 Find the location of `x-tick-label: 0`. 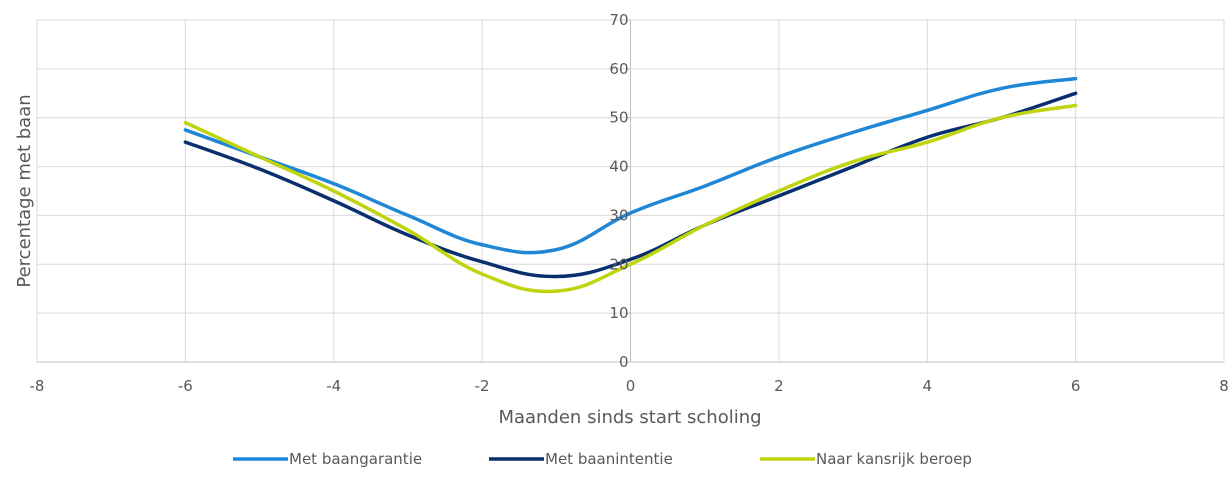

x-tick-label: 0 is located at coordinates (631, 386).